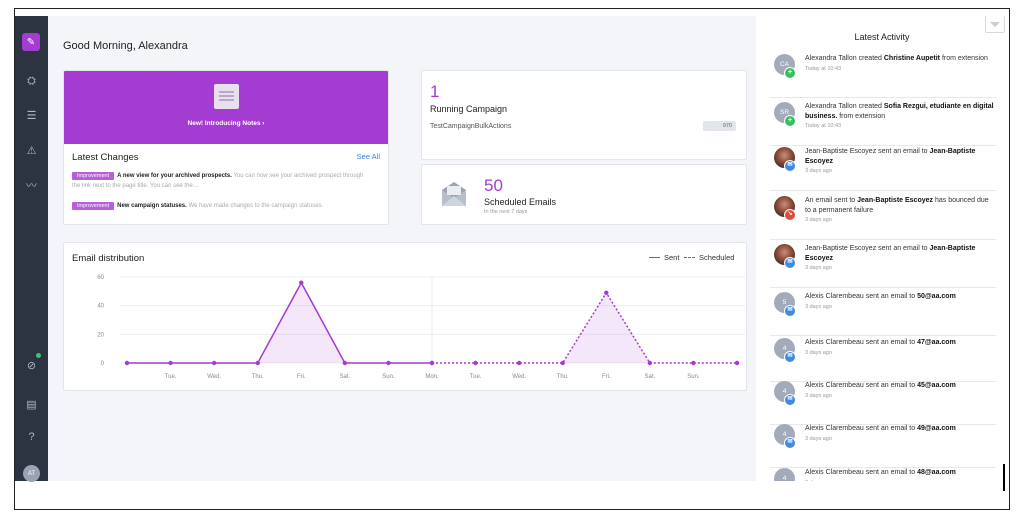 The height and width of the screenshot is (522, 1024). I want to click on notes-icon, so click(226, 96).